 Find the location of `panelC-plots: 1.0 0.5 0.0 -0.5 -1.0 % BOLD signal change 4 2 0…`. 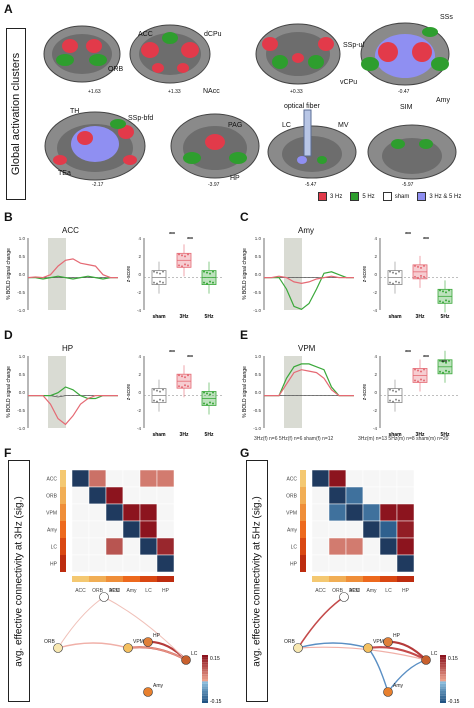

panelC-plots: 1.0 0.5 0.0 -0.5 -1.0 % BOLD signal change 4 2 0… is located at coordinates (351, 276).